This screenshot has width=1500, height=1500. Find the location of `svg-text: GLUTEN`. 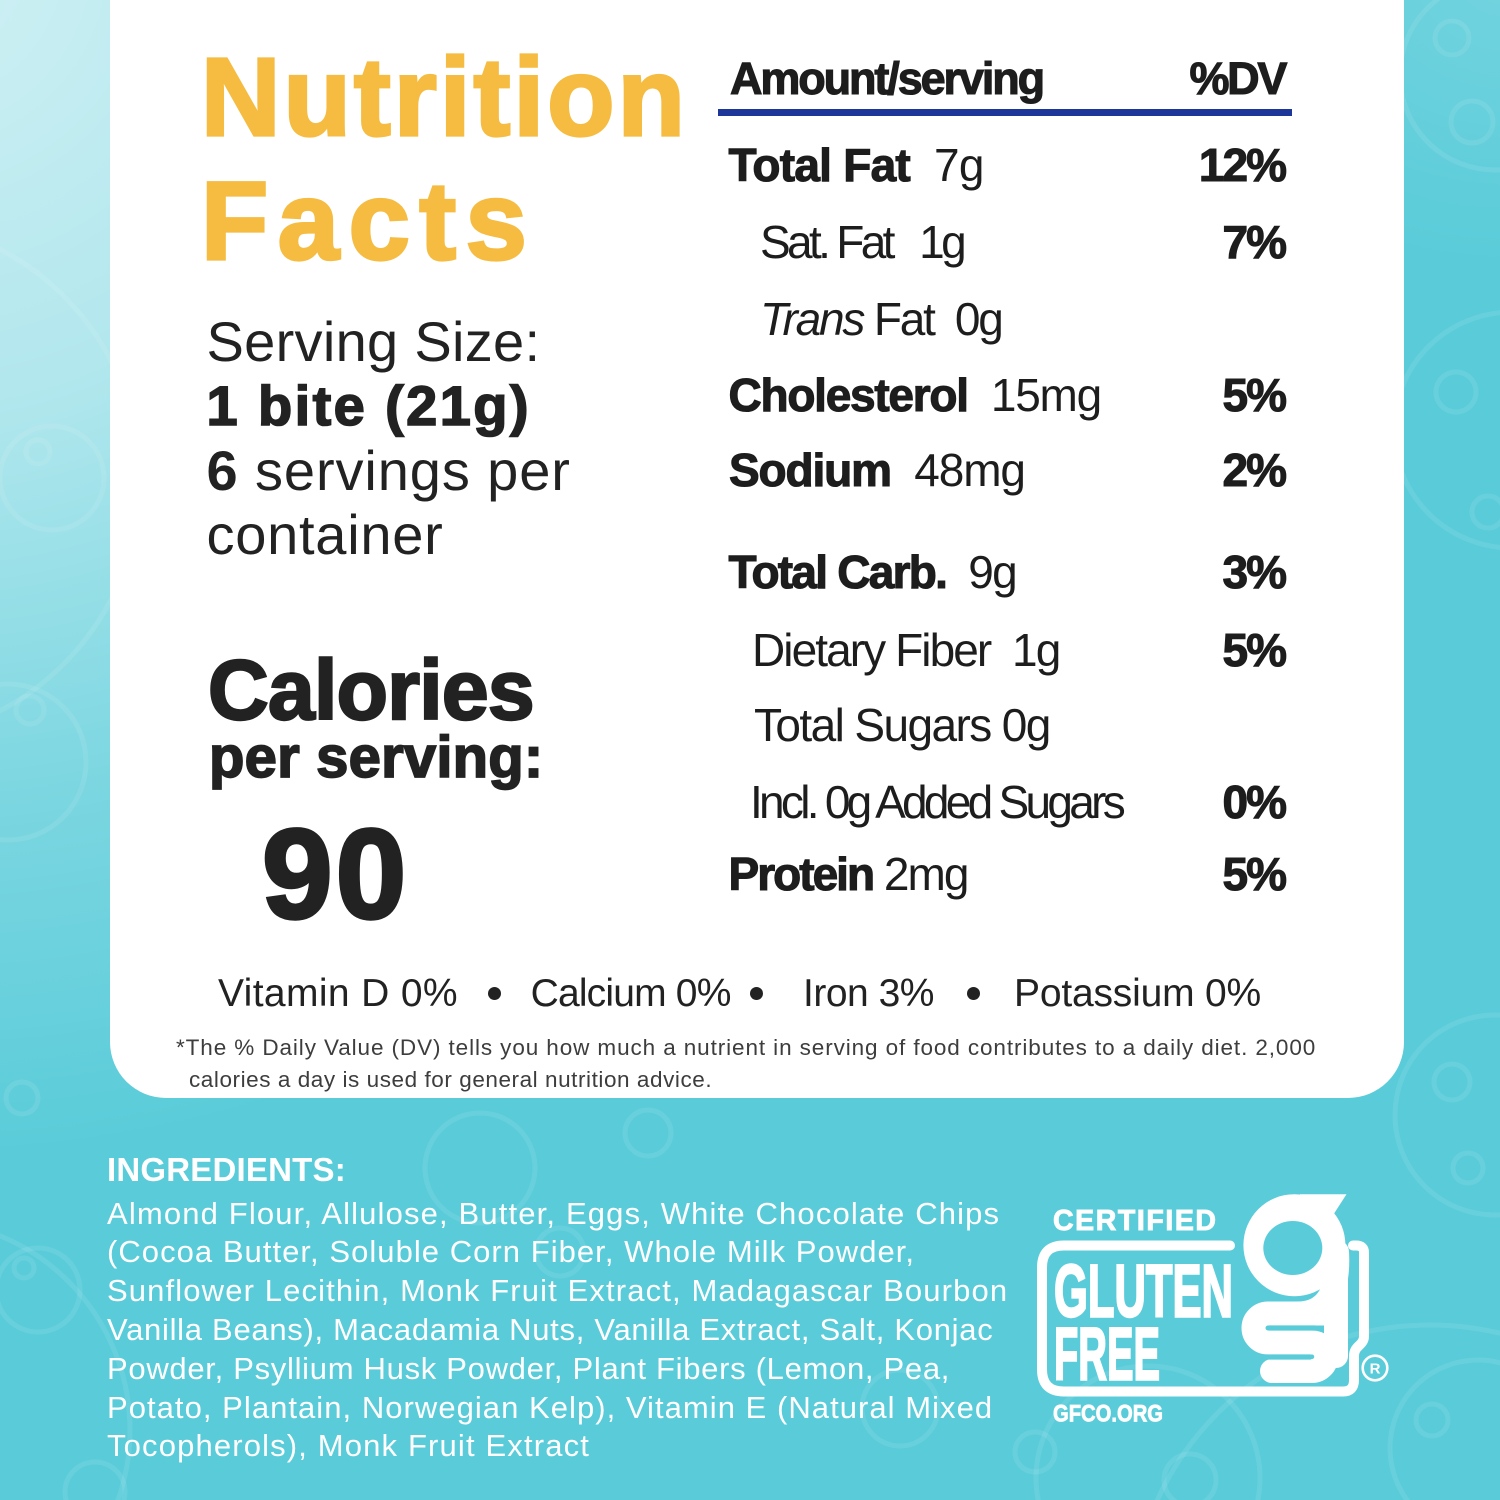

svg-text: GLUTEN is located at coordinates (1143, 1290).